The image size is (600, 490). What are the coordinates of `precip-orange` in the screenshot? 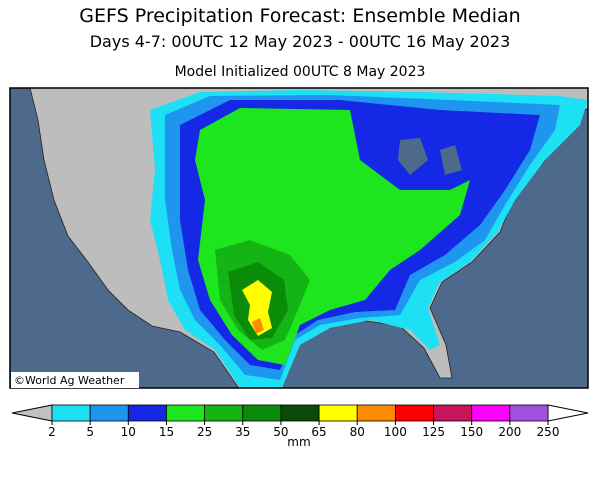 It's located at (258, 326).